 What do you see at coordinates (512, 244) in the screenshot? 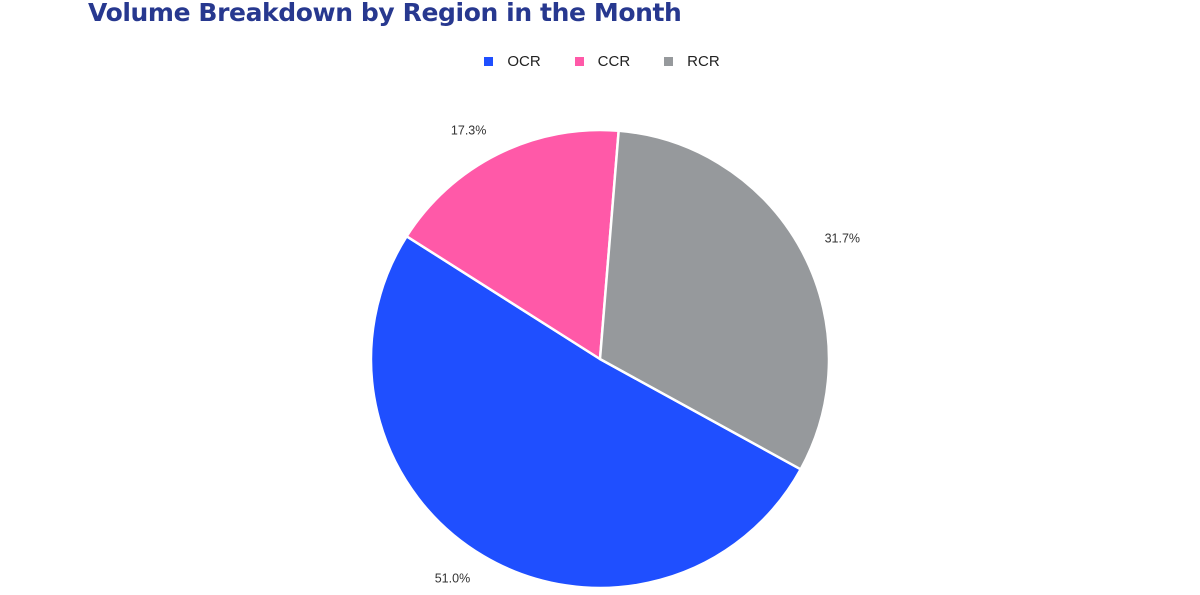
I see `pie-slice-ccr` at bounding box center [512, 244].